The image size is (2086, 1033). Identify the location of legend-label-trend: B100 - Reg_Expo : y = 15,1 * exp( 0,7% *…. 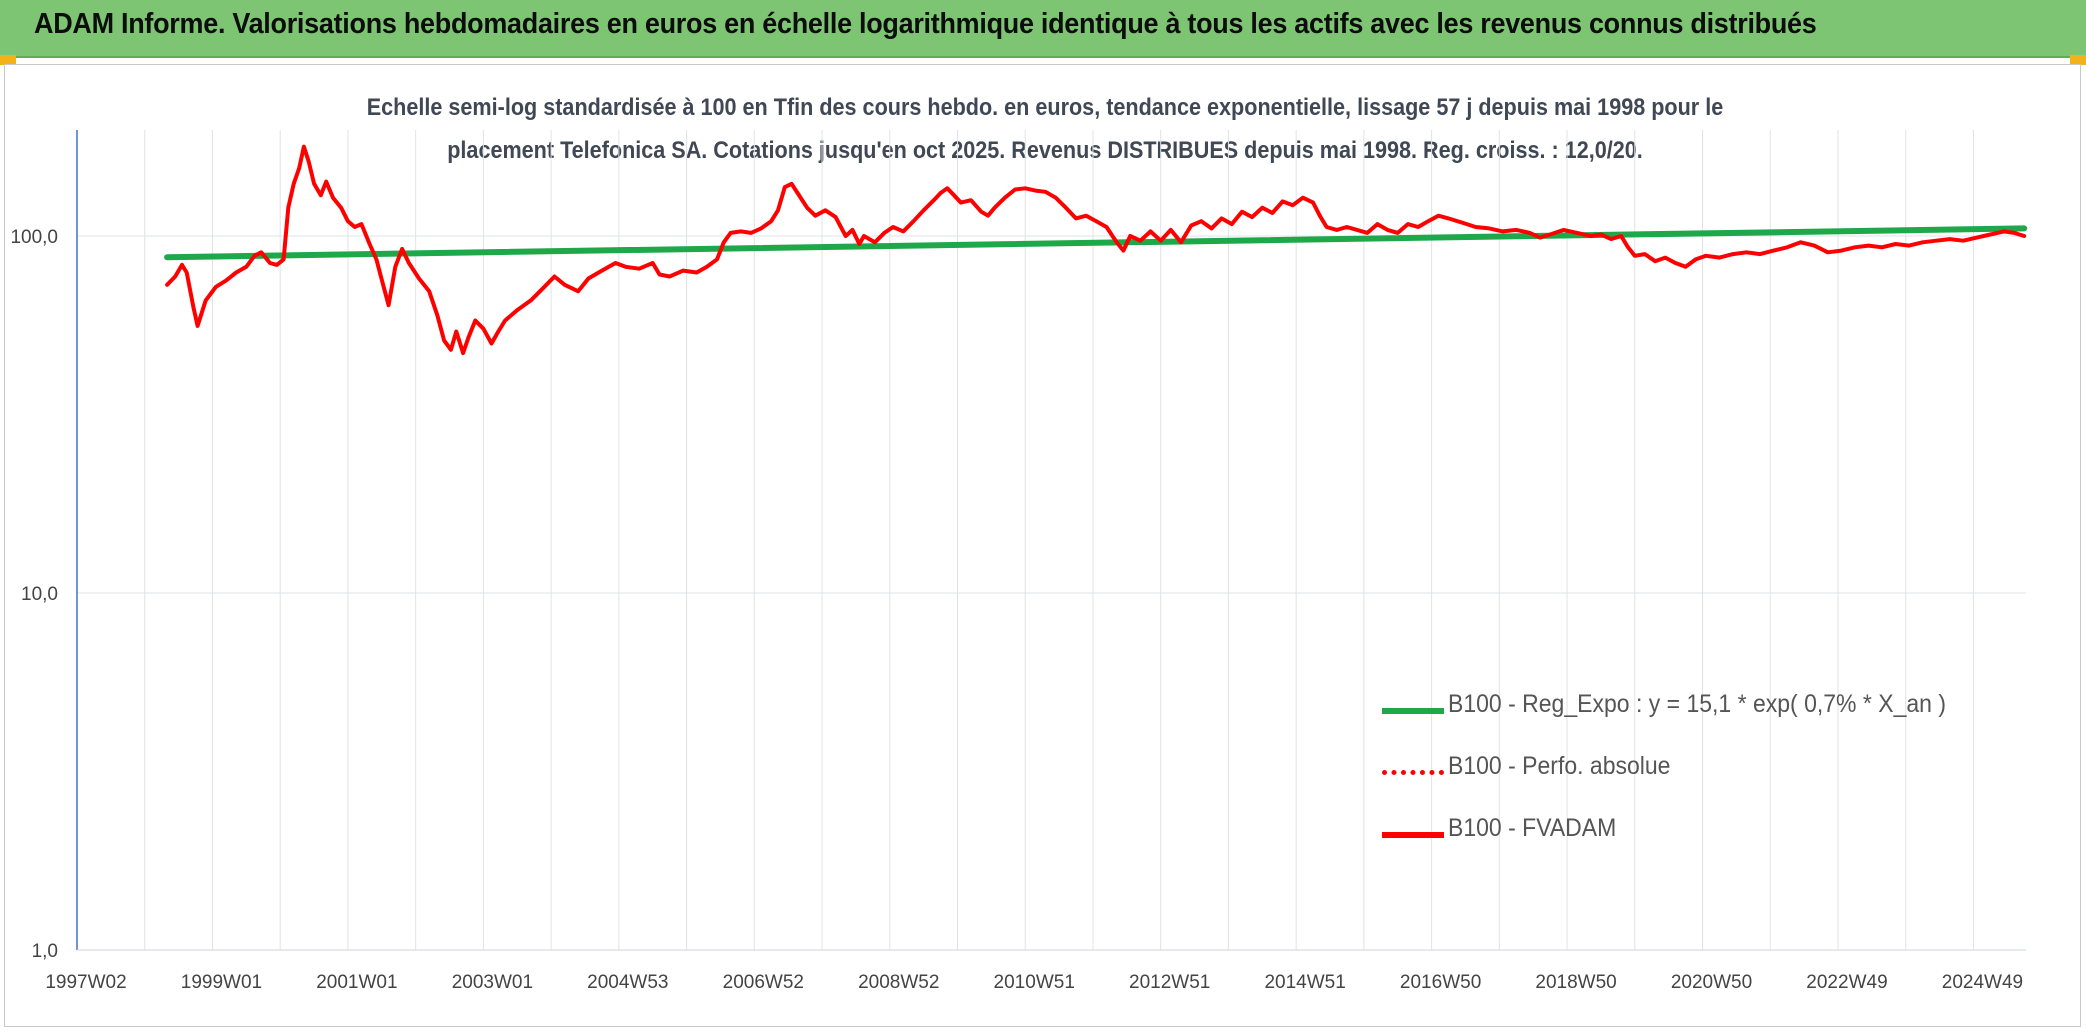
(1697, 704).